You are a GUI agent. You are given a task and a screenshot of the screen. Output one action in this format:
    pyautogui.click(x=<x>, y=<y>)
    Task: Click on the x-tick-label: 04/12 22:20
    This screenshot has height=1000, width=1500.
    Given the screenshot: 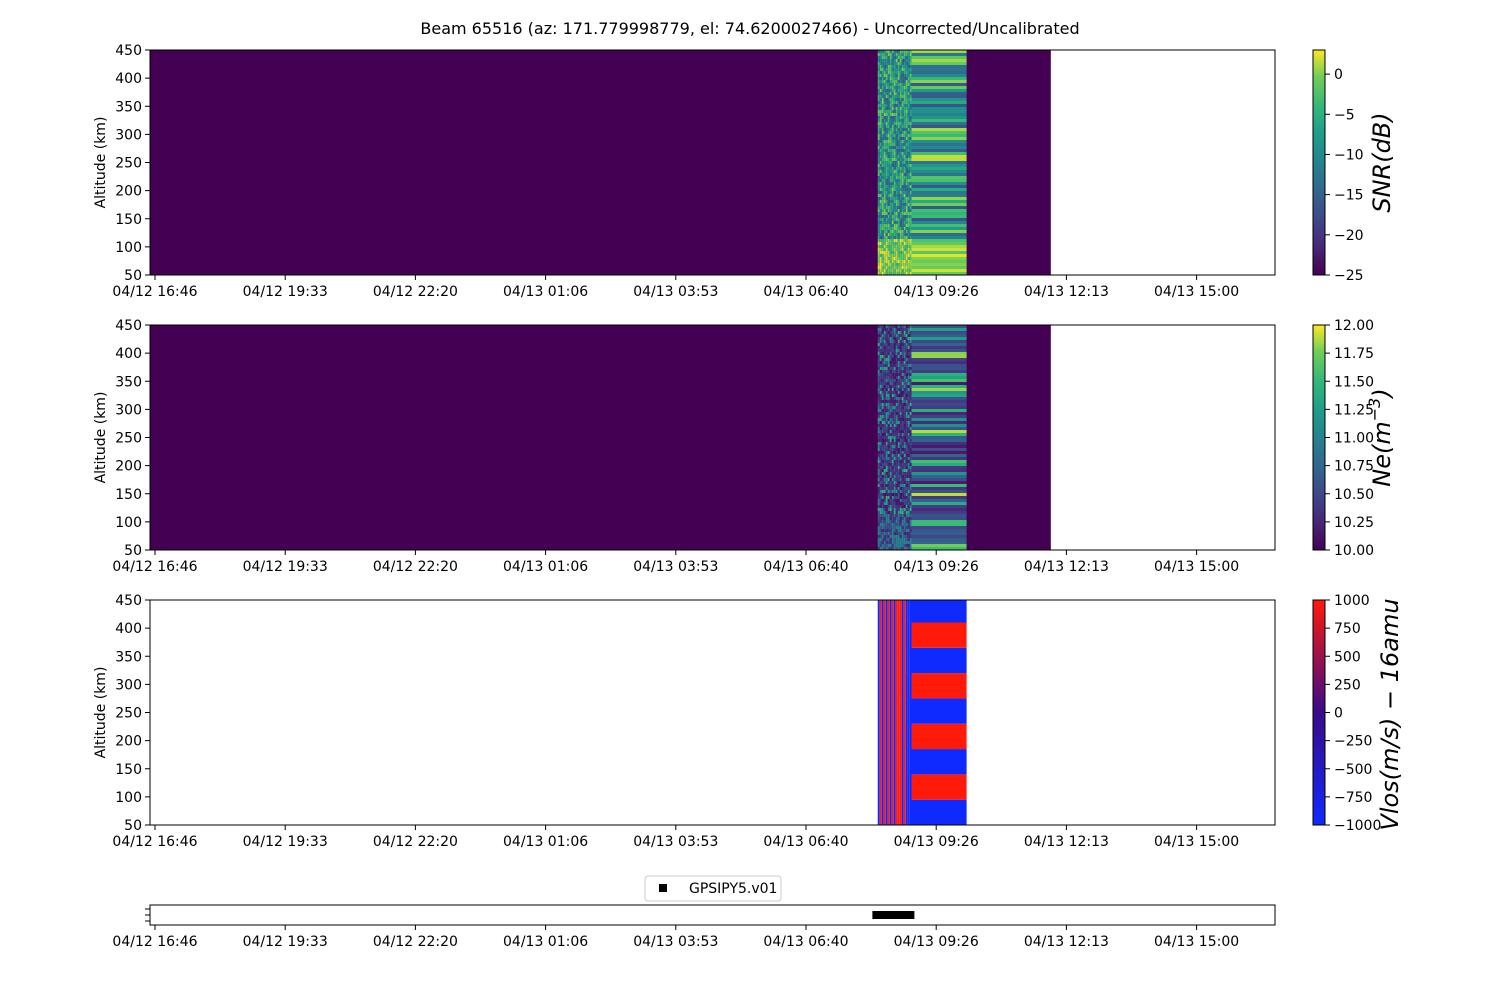 What is the action you would take?
    pyautogui.click(x=415, y=942)
    